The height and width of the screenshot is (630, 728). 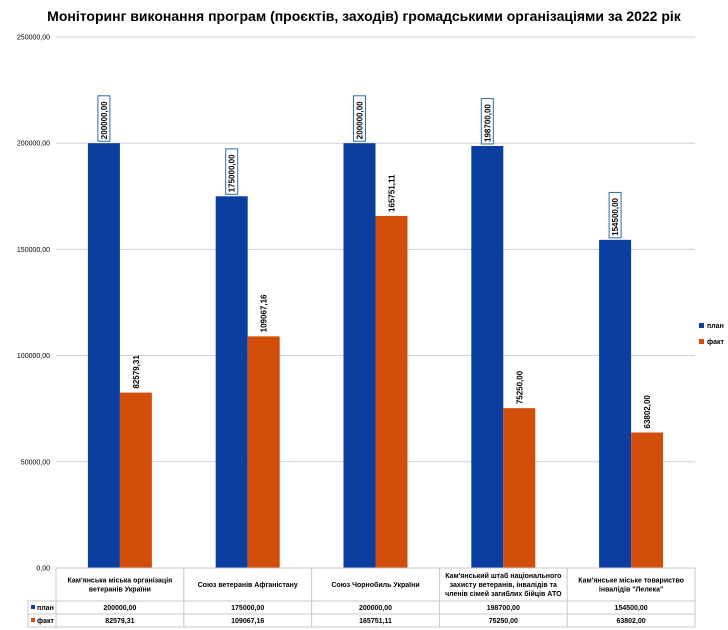 I want to click on data-label: 75250,00, so click(x=519, y=387).